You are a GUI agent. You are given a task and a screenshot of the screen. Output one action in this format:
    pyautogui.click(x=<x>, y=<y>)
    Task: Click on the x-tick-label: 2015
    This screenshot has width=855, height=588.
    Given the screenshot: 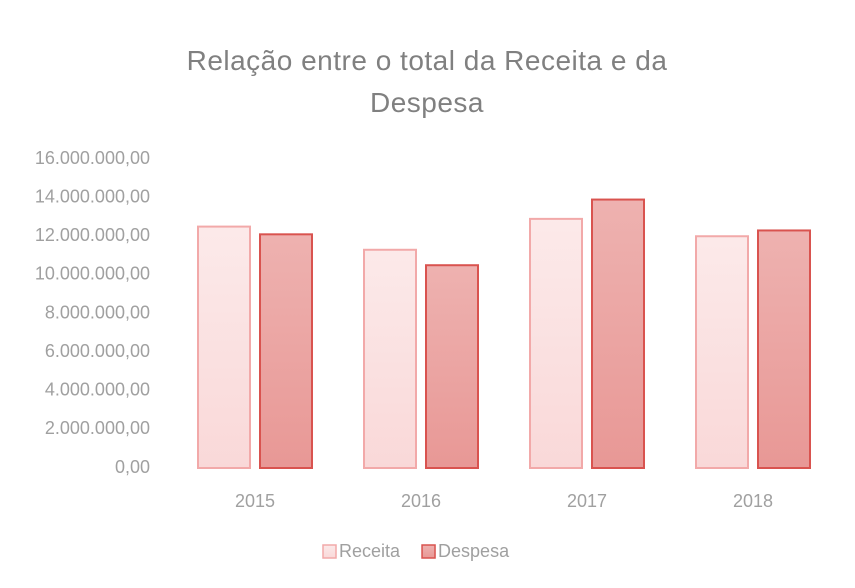 What is the action you would take?
    pyautogui.click(x=255, y=501)
    